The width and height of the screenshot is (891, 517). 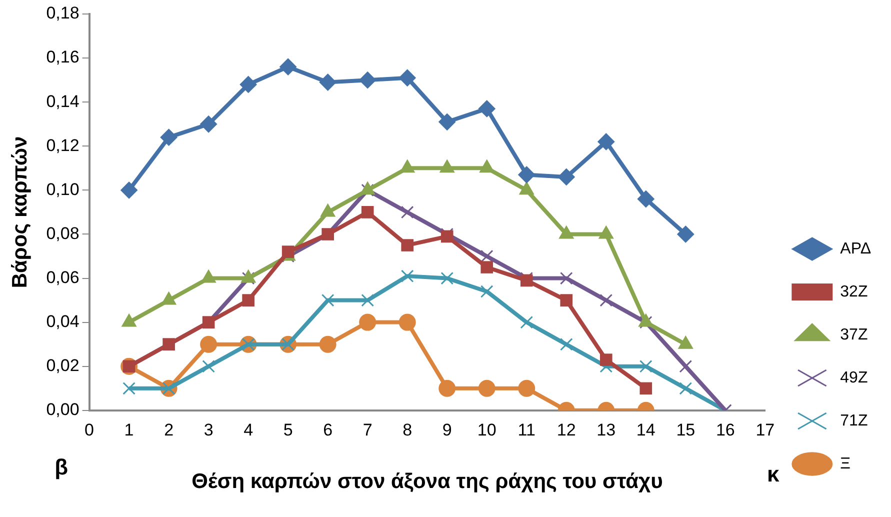 What do you see at coordinates (854, 291) in the screenshot?
I see `legend-label: 32Z` at bounding box center [854, 291].